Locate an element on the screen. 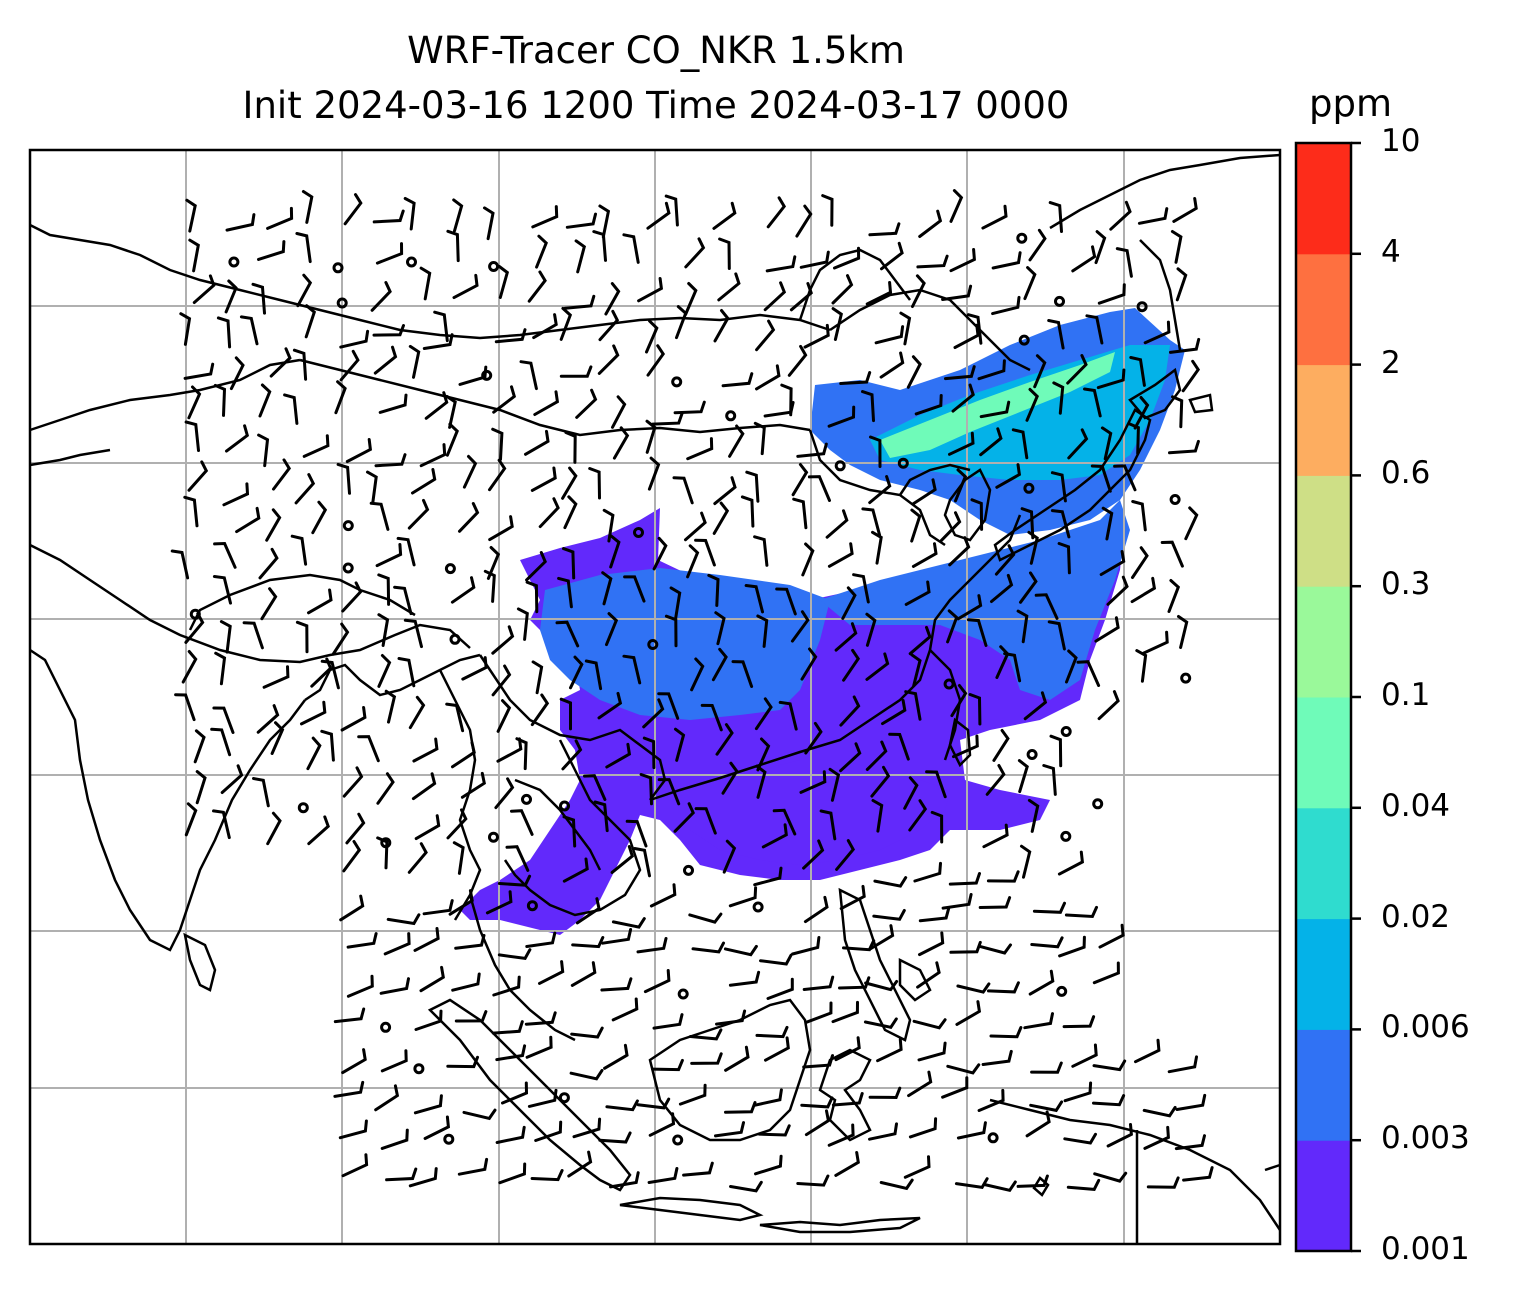 The image size is (1528, 1306). colorbar-tick-label: 2 is located at coordinates (1391, 362).